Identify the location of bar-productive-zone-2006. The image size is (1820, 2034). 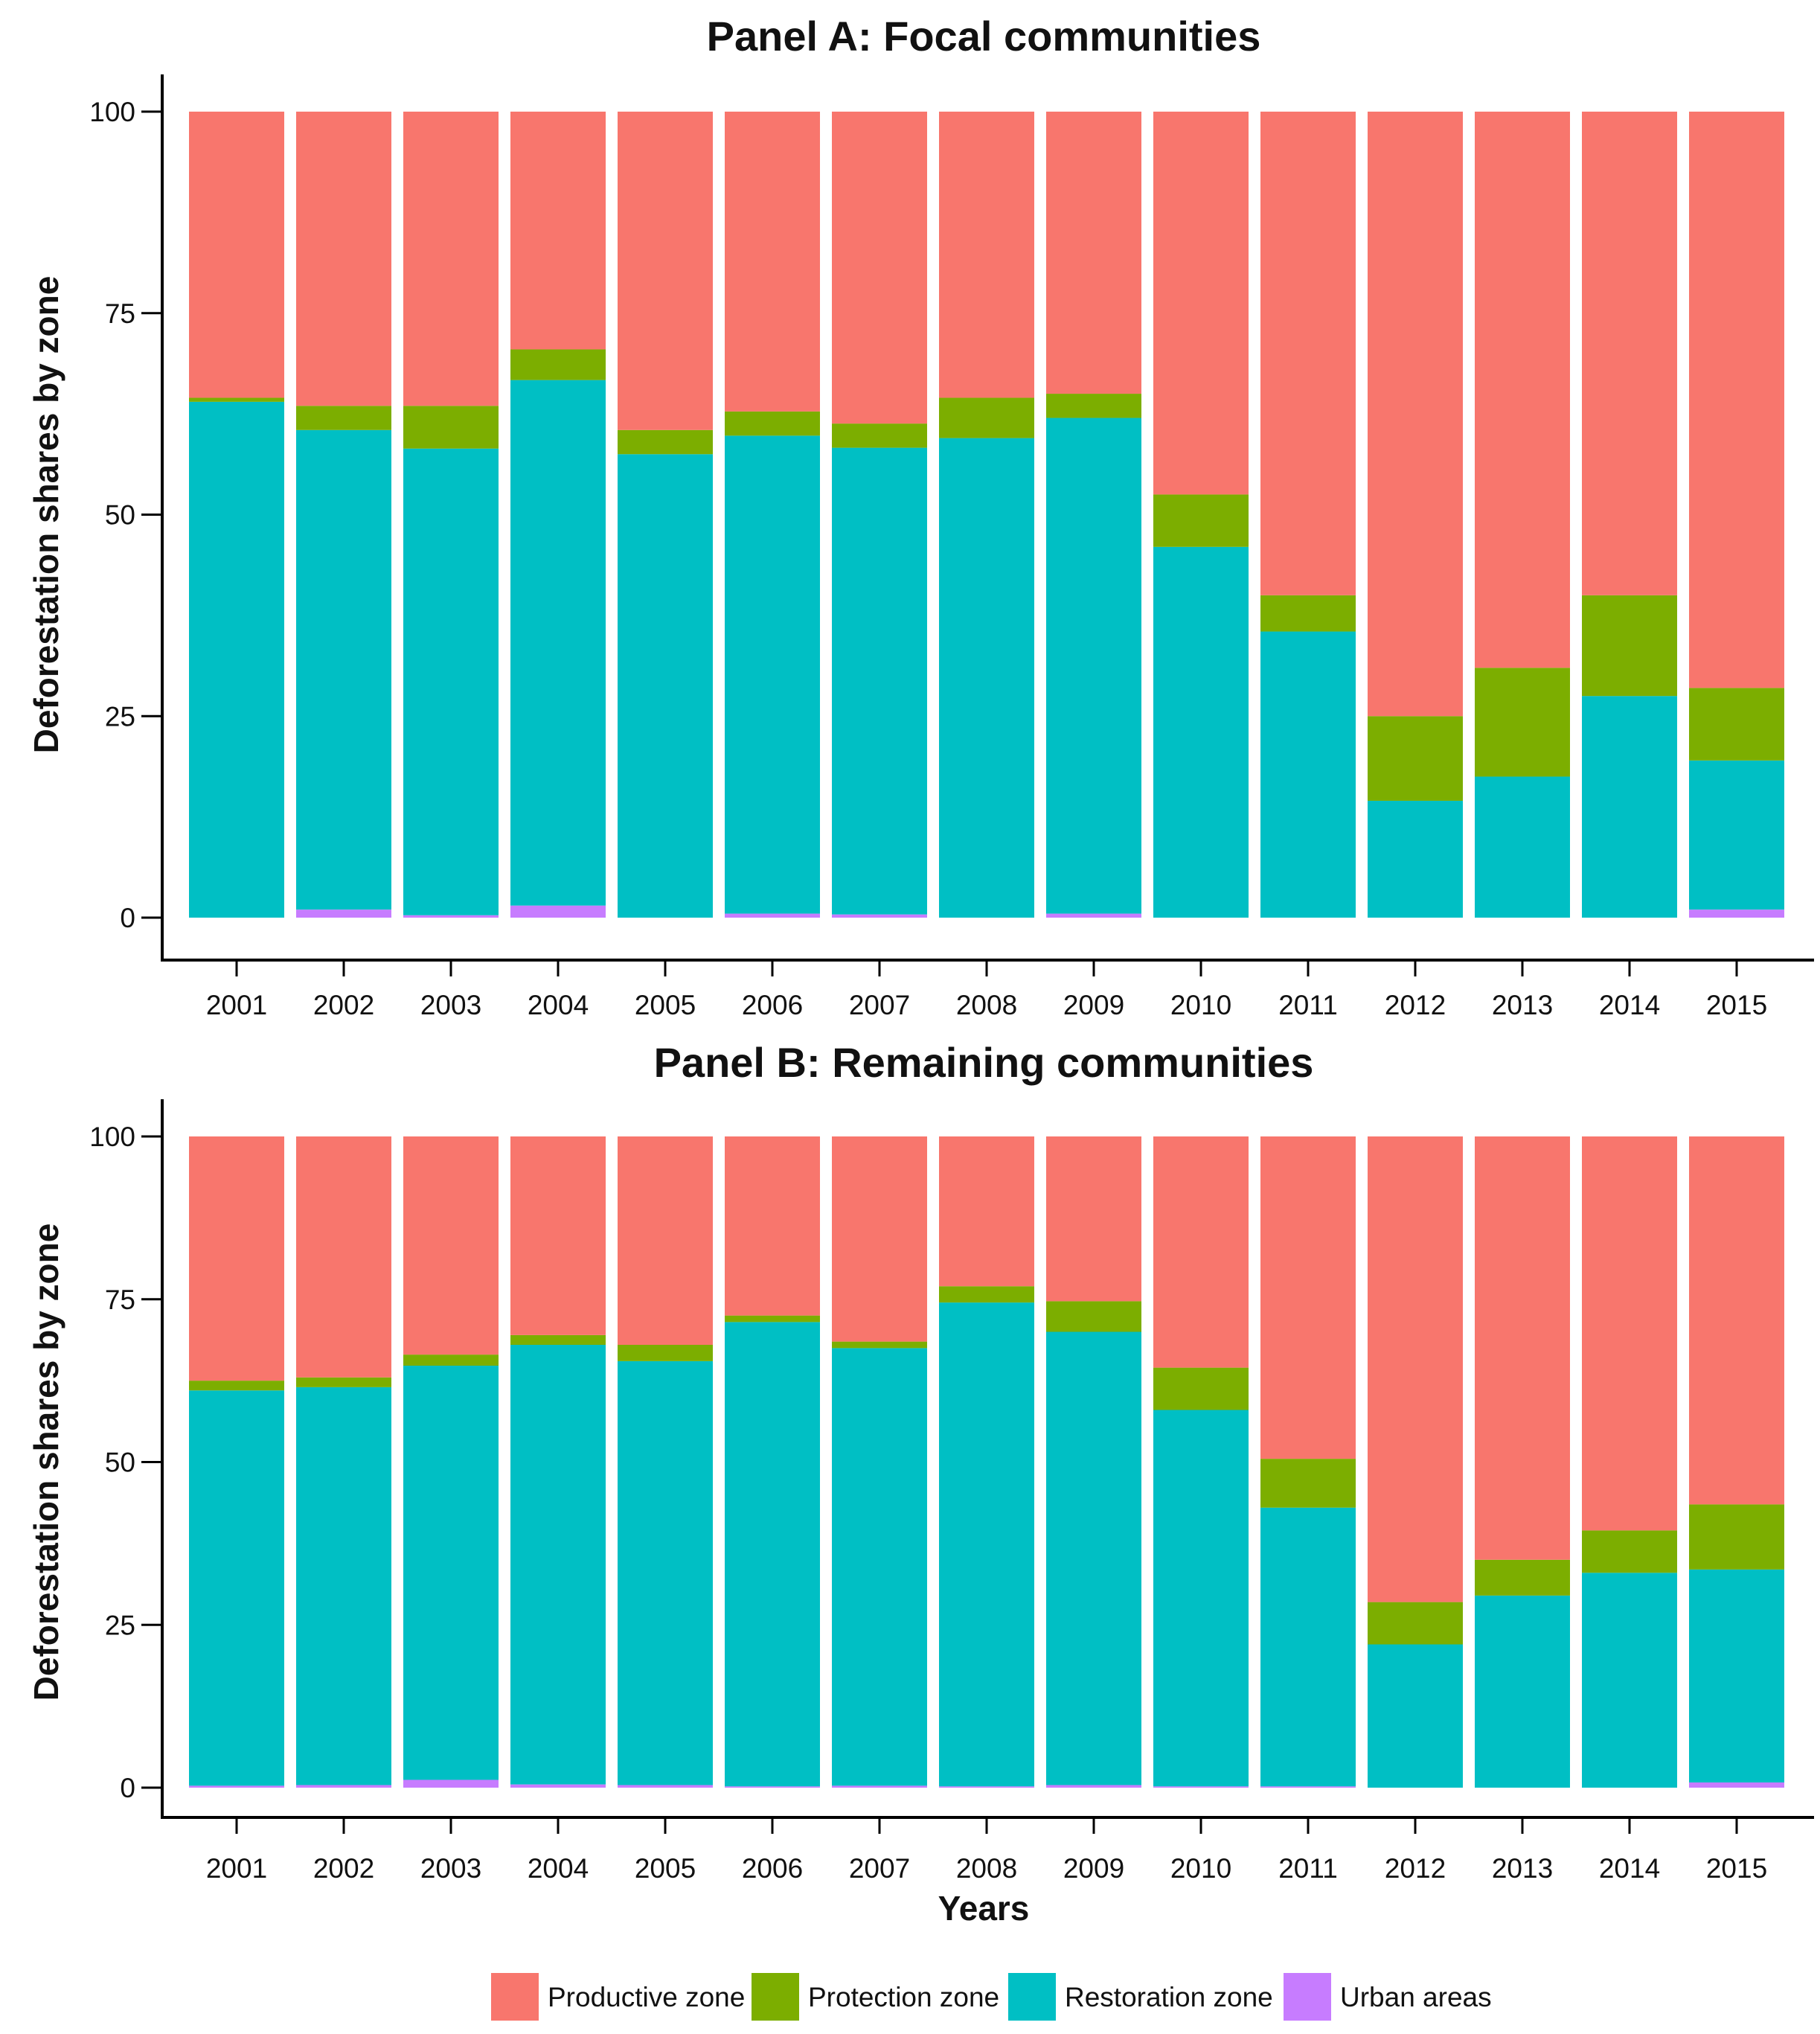
(773, 262).